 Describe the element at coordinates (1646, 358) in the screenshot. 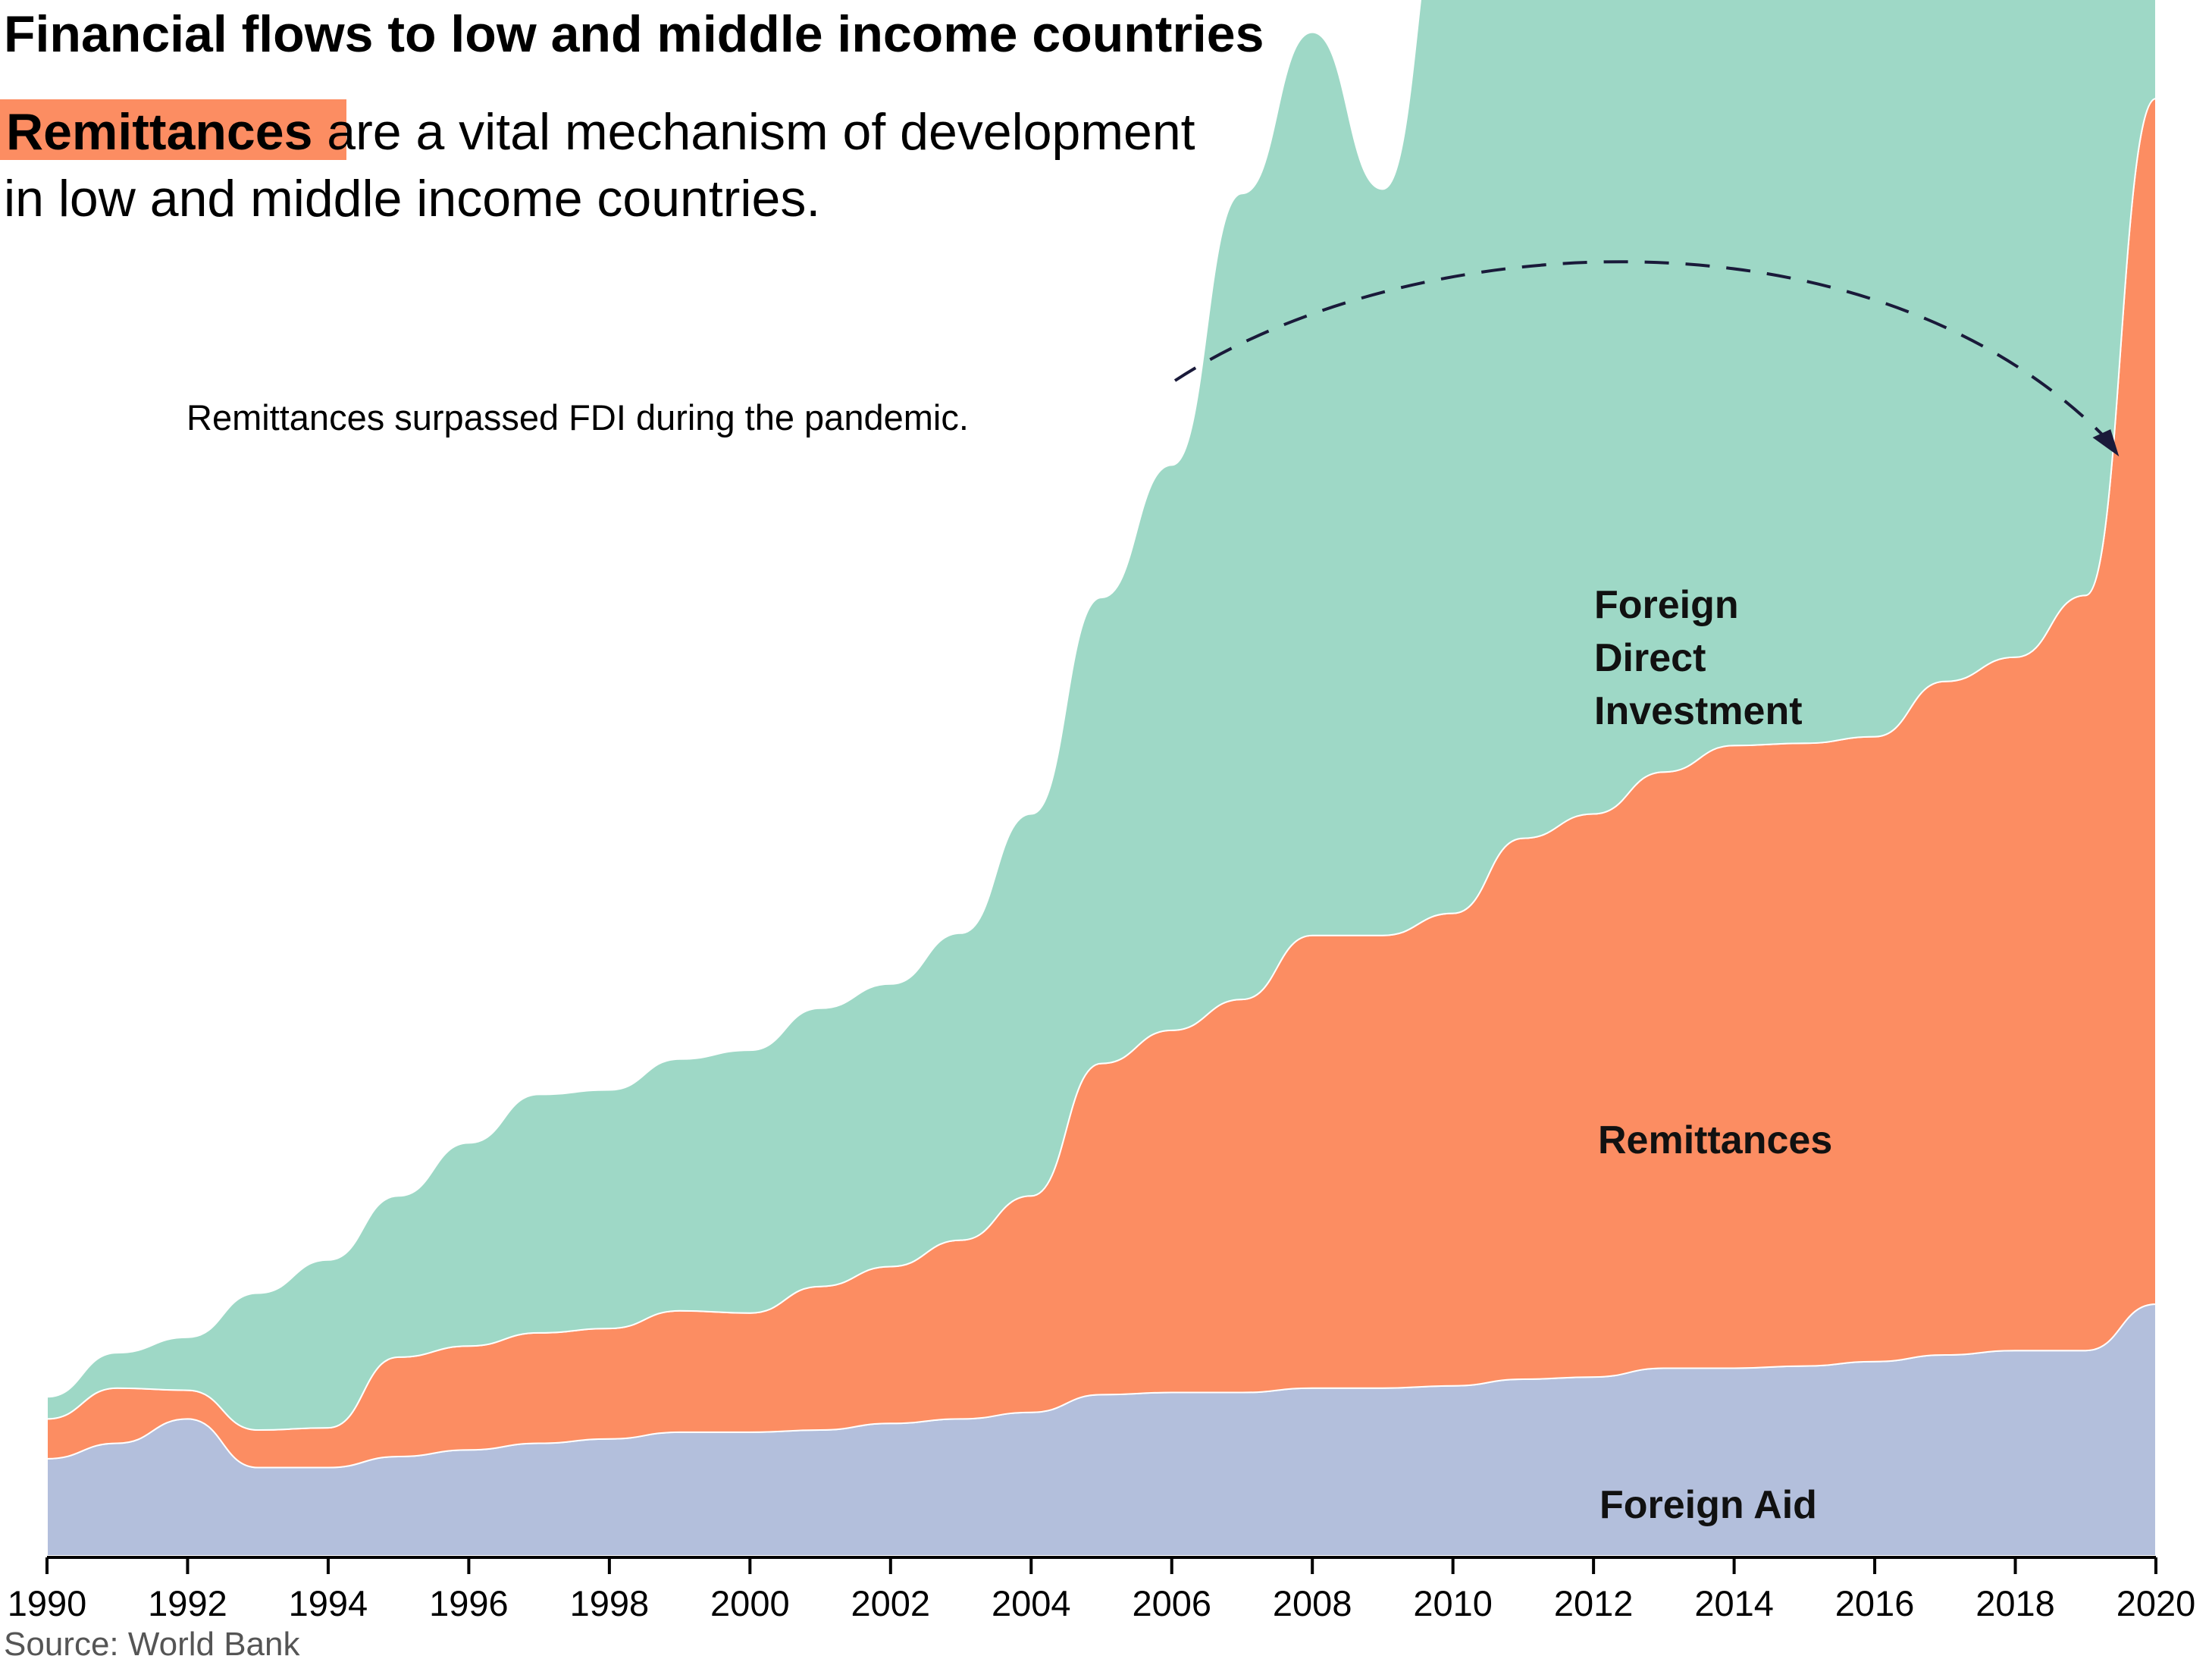

I see `annotation-arrow` at that location.